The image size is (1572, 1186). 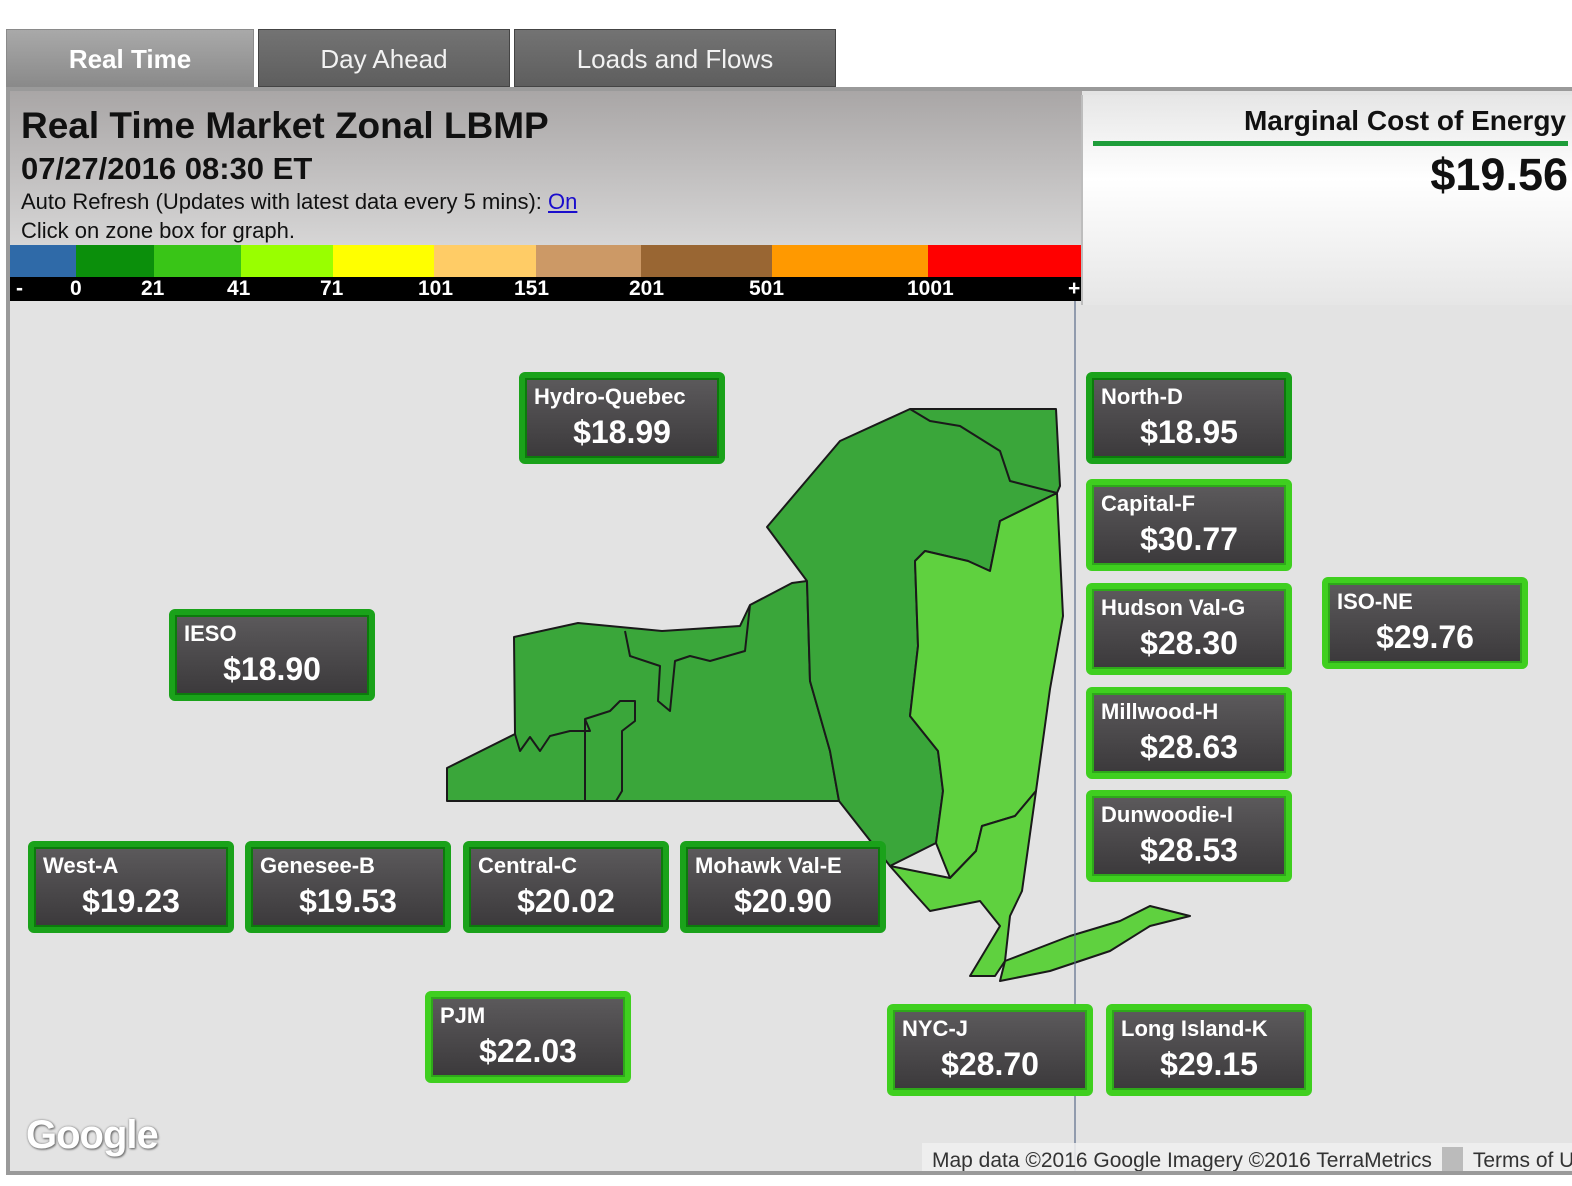 I want to click on zone-box-north-d: North-D $18.95, so click(x=1189, y=418).